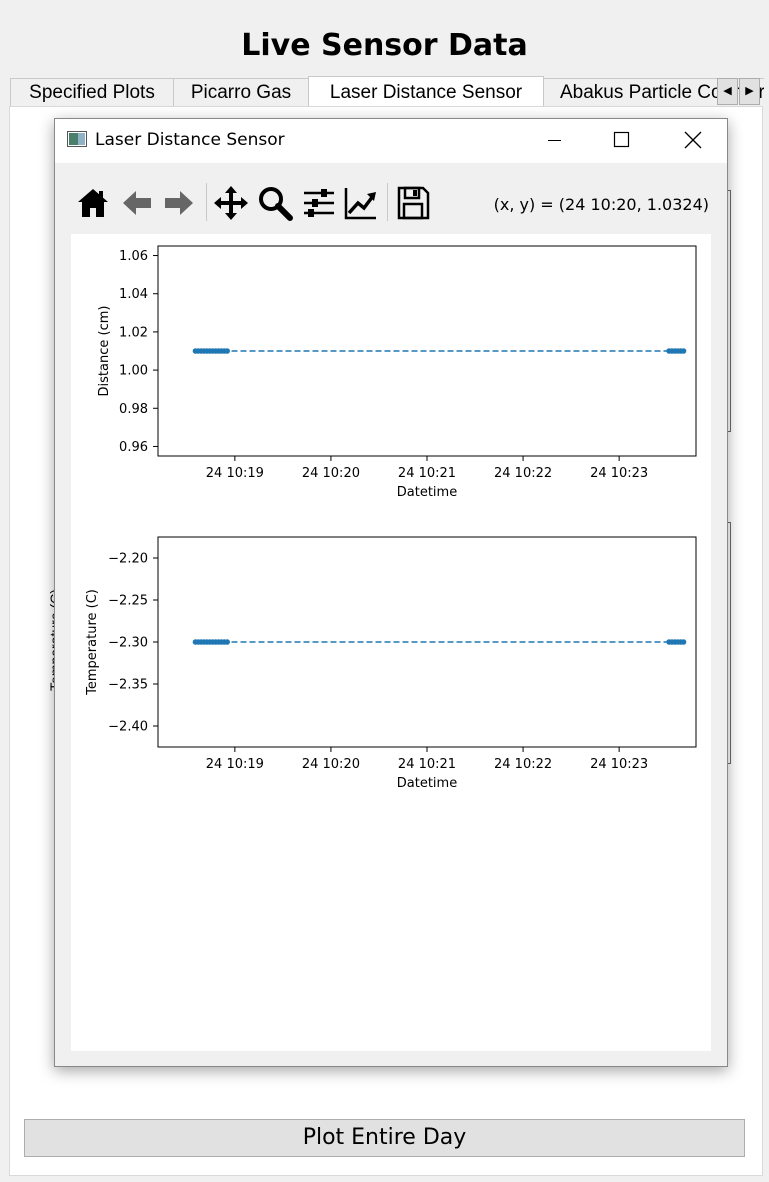  Describe the element at coordinates (179, 203) in the screenshot. I see `forward-arrow-icon` at that location.